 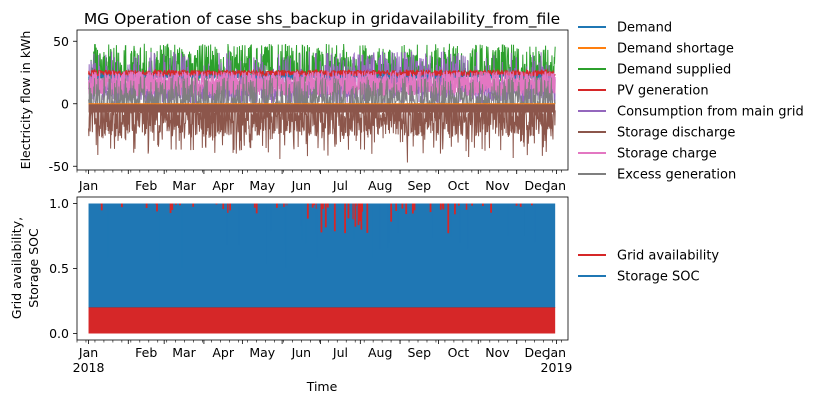 I want to click on bottom-y-tick-label: 0.0, so click(x=59, y=333).